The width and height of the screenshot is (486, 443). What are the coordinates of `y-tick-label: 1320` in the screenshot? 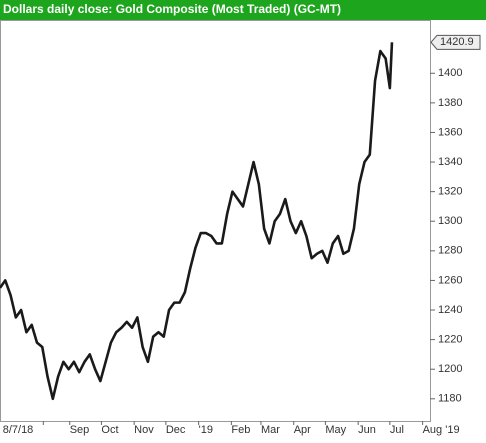 It's located at (450, 192).